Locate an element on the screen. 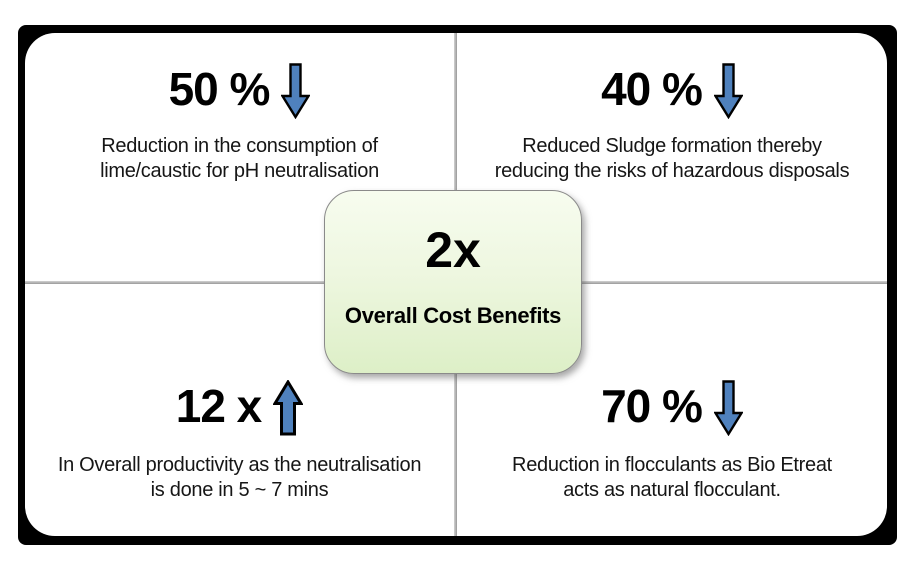 This screenshot has width=910, height=561. metric-headline: 50 % is located at coordinates (240, 89).